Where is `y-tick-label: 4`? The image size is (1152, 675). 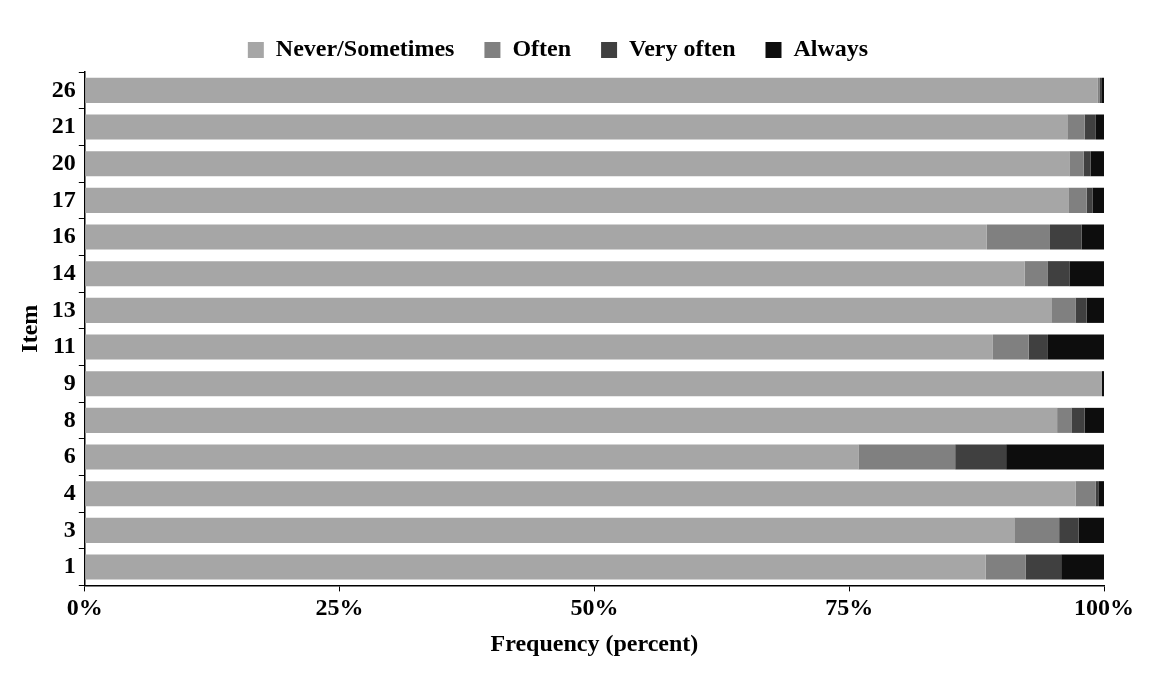
y-tick-label: 4 is located at coordinates (69, 491).